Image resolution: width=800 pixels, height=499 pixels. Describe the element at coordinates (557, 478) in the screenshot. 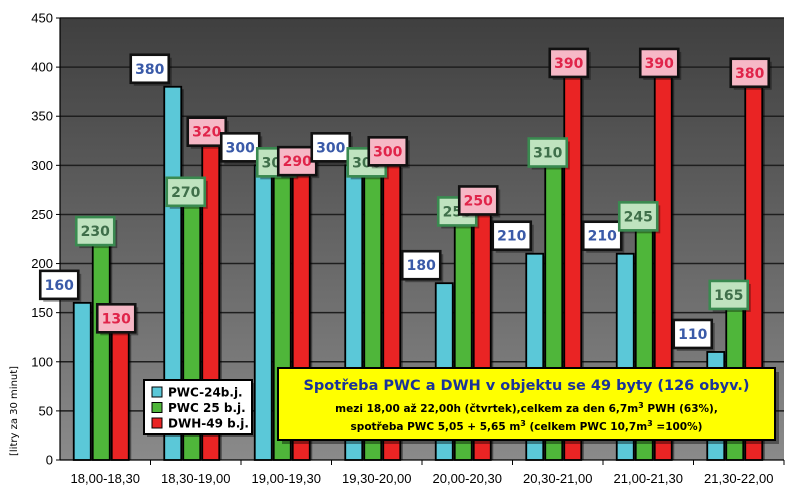

I see `x-tick-label: 20,30-21,00` at that location.